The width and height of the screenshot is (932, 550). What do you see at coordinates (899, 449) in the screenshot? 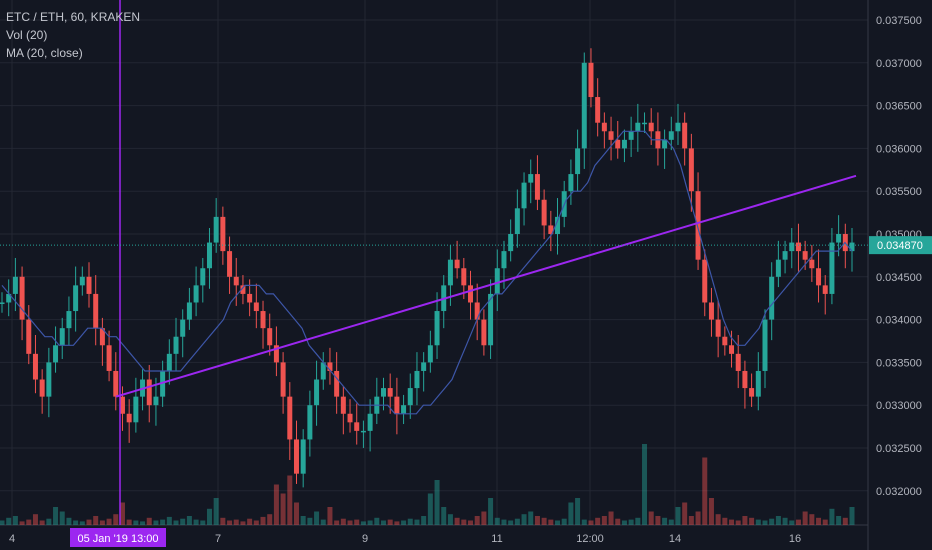
I see `y-tick-label: 0.032500` at bounding box center [899, 449].